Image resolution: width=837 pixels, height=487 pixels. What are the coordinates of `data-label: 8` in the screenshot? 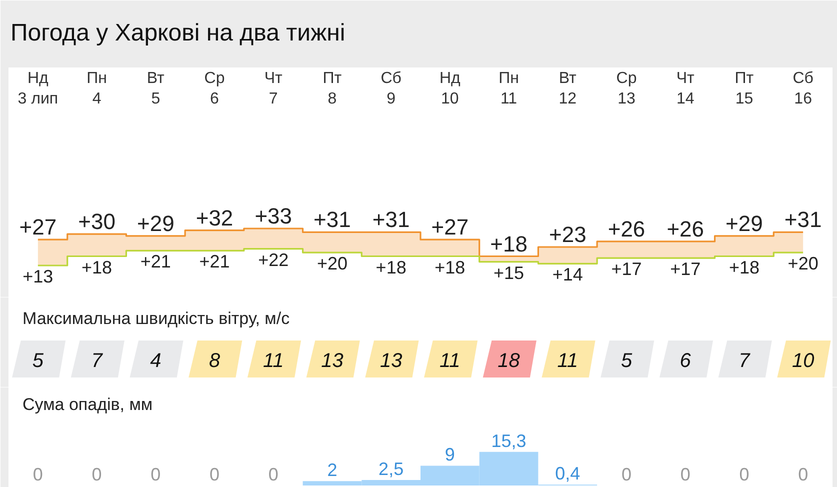 It's located at (214, 361).